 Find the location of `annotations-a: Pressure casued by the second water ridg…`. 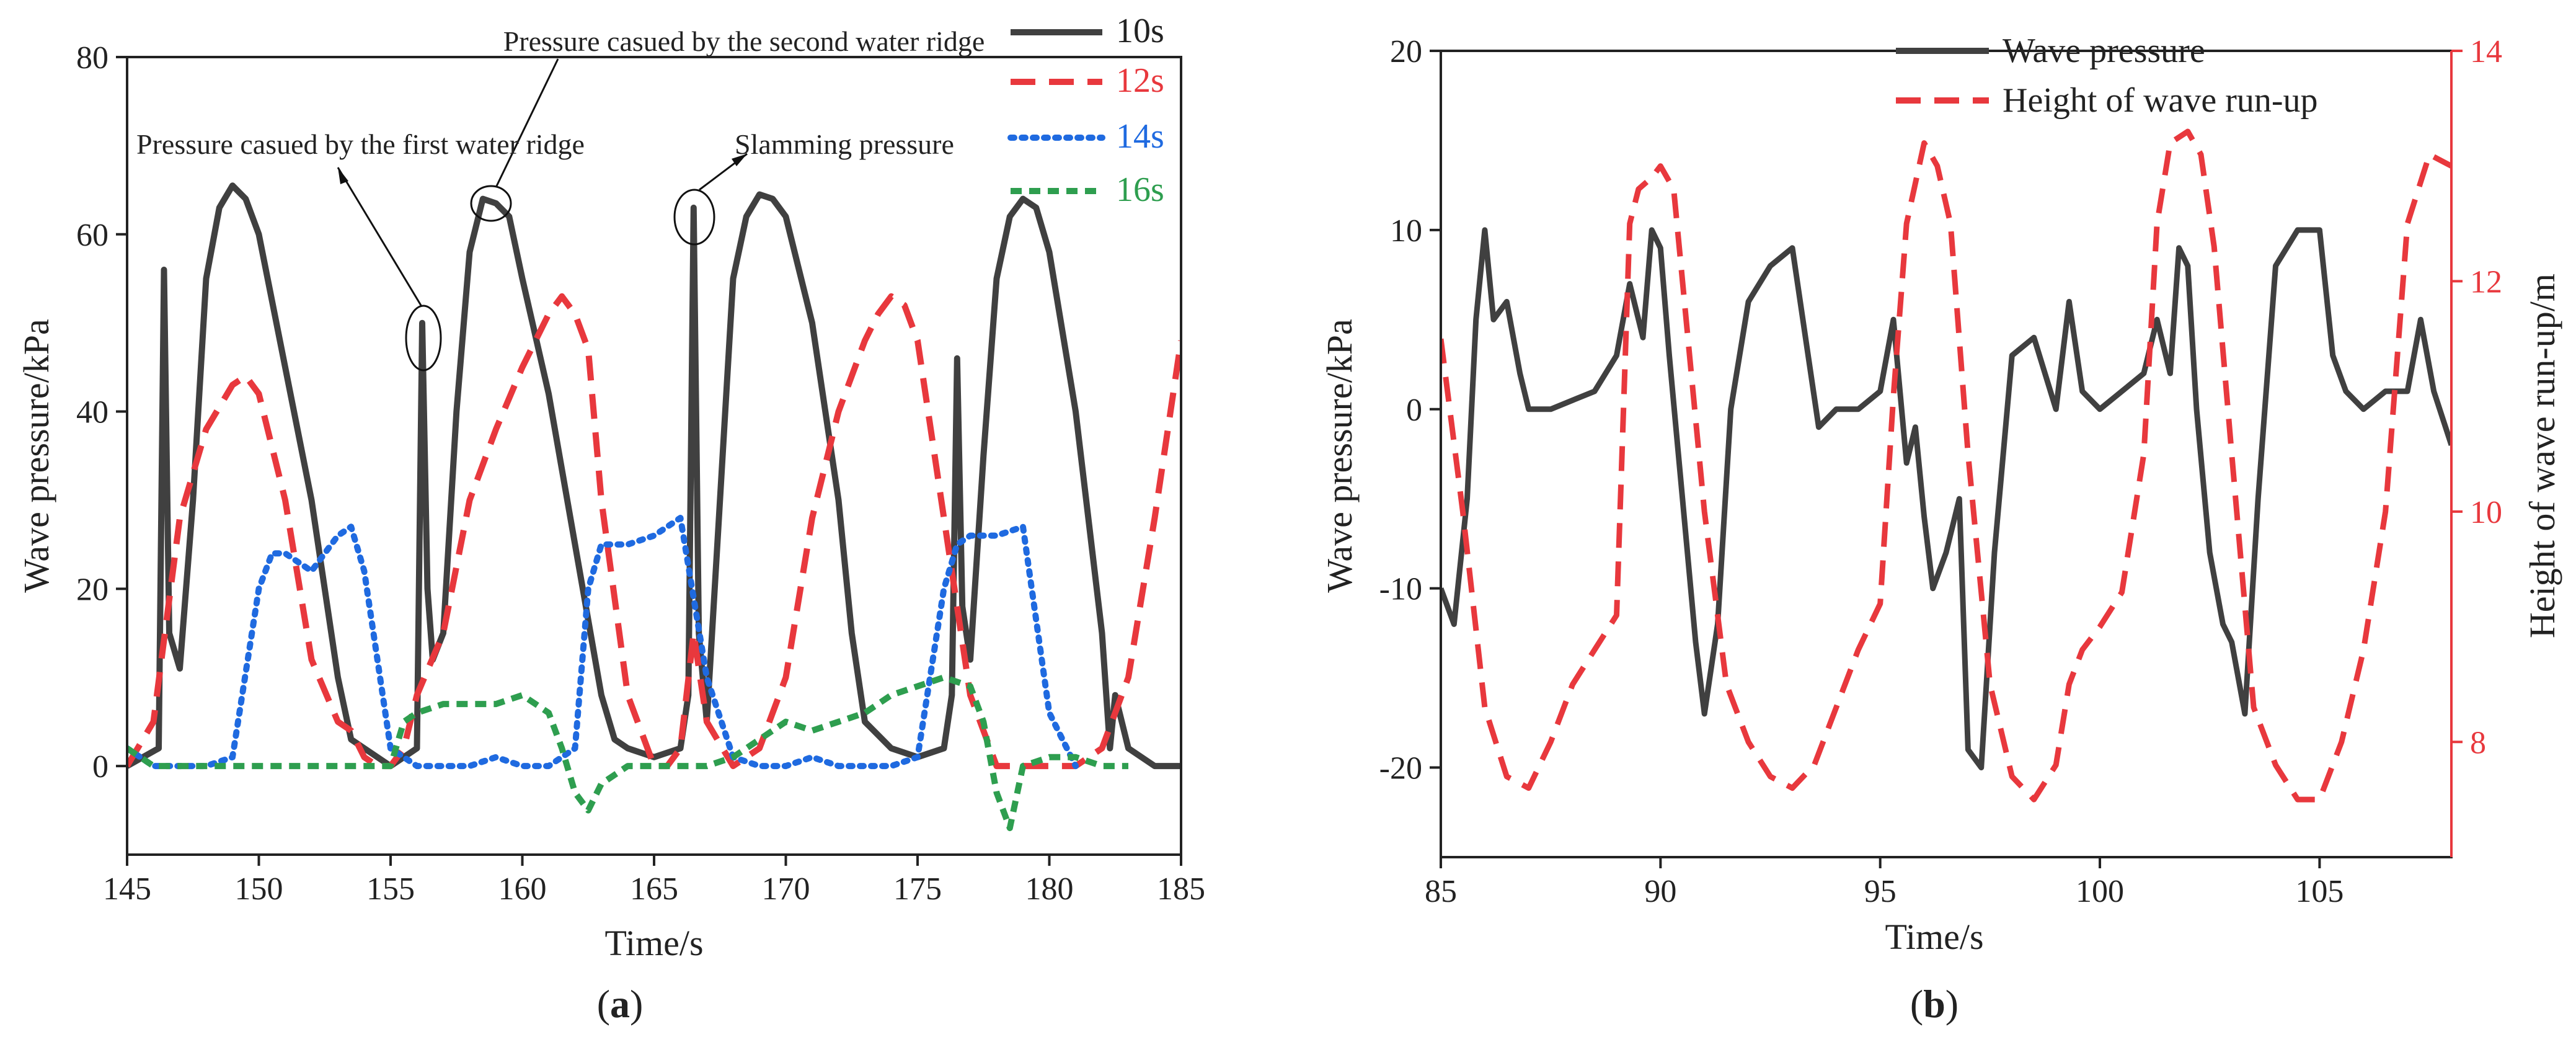

annotations-a: Pressure casued by the second water ridg… is located at coordinates (560, 198).